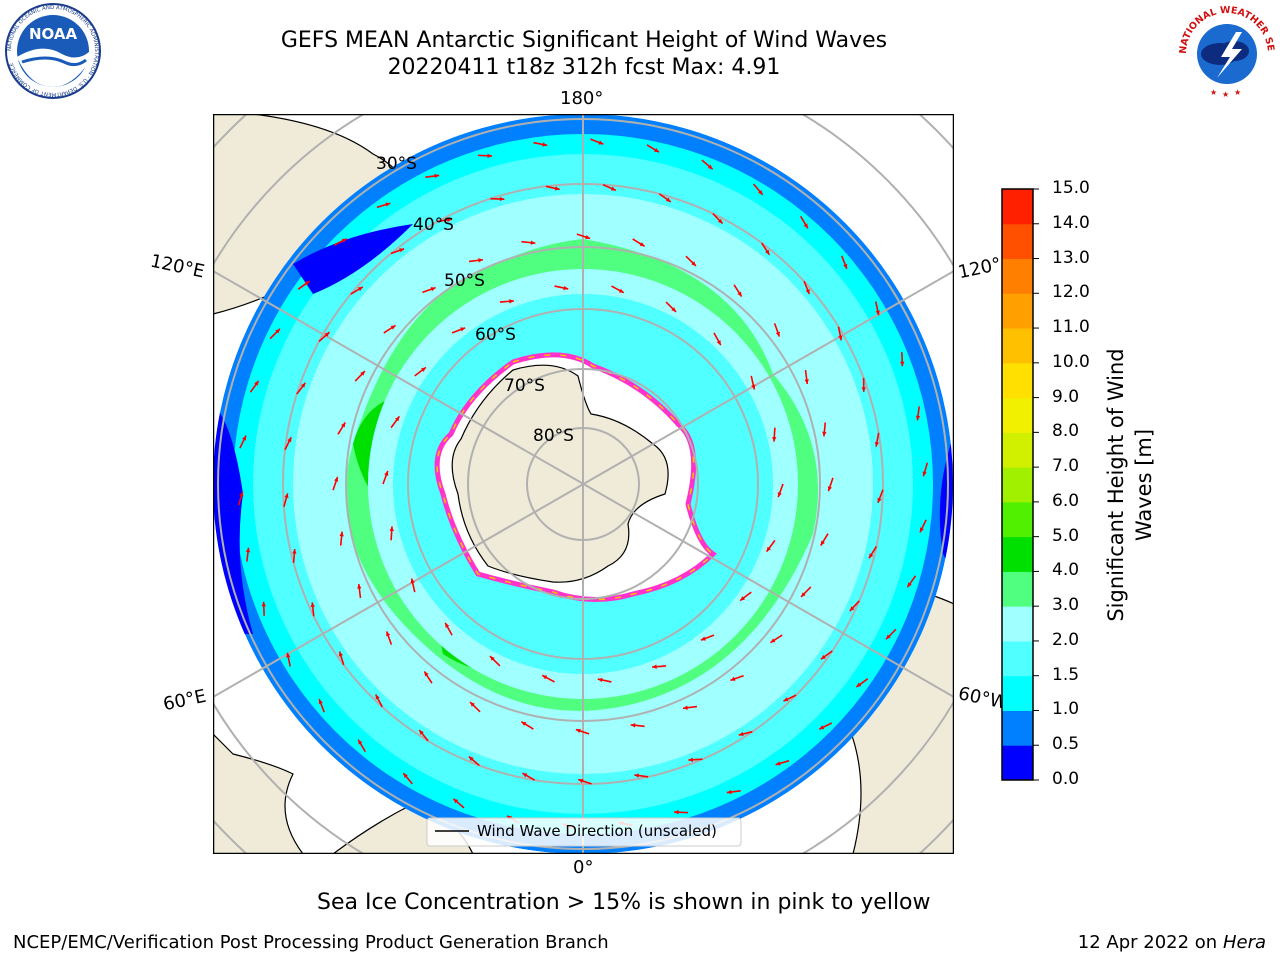 Image resolution: width=1280 pixels, height=960 pixels. I want to click on colorbar-tick-label: 1.5, so click(1066, 674).